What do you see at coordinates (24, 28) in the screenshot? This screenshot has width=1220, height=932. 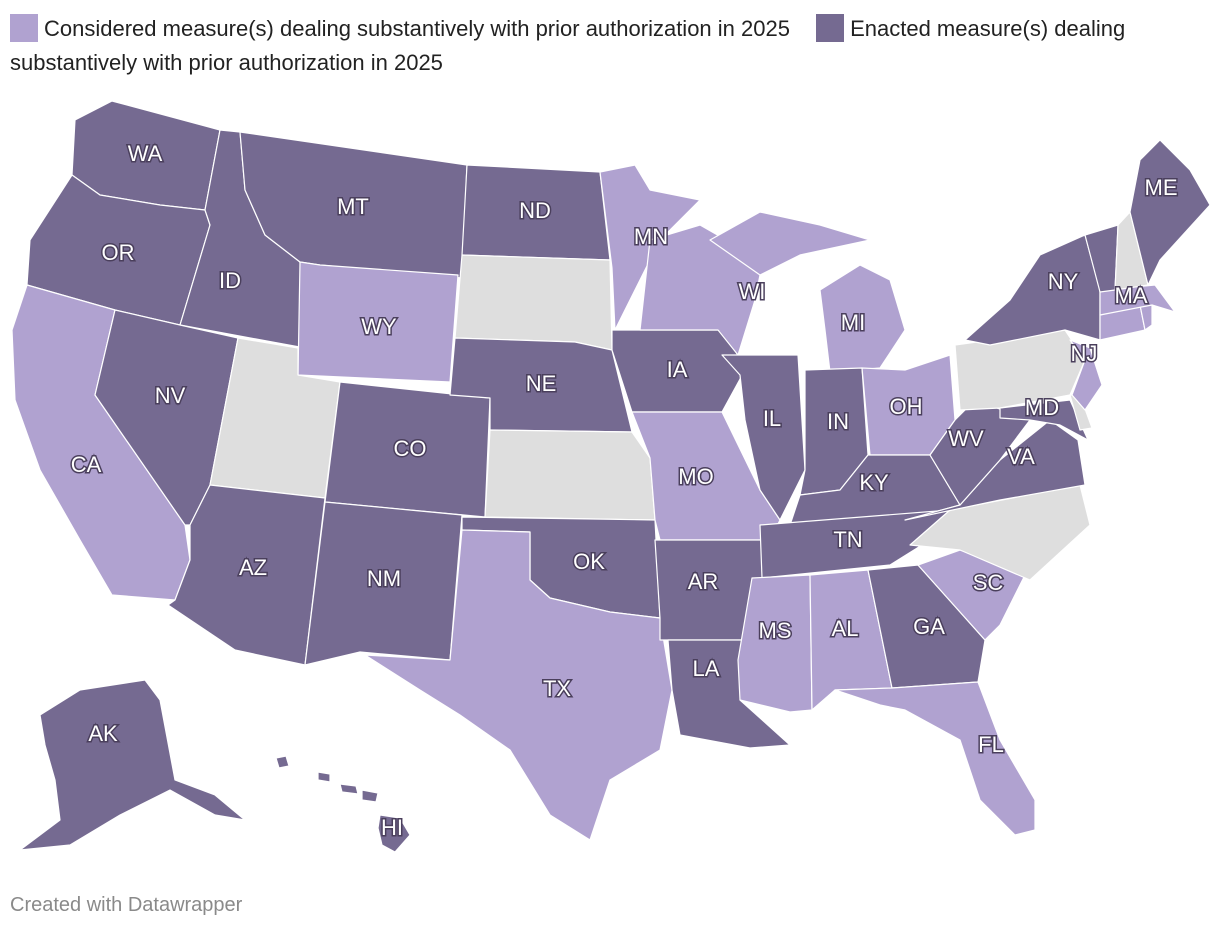 I see `legend-swatch-considered` at bounding box center [24, 28].